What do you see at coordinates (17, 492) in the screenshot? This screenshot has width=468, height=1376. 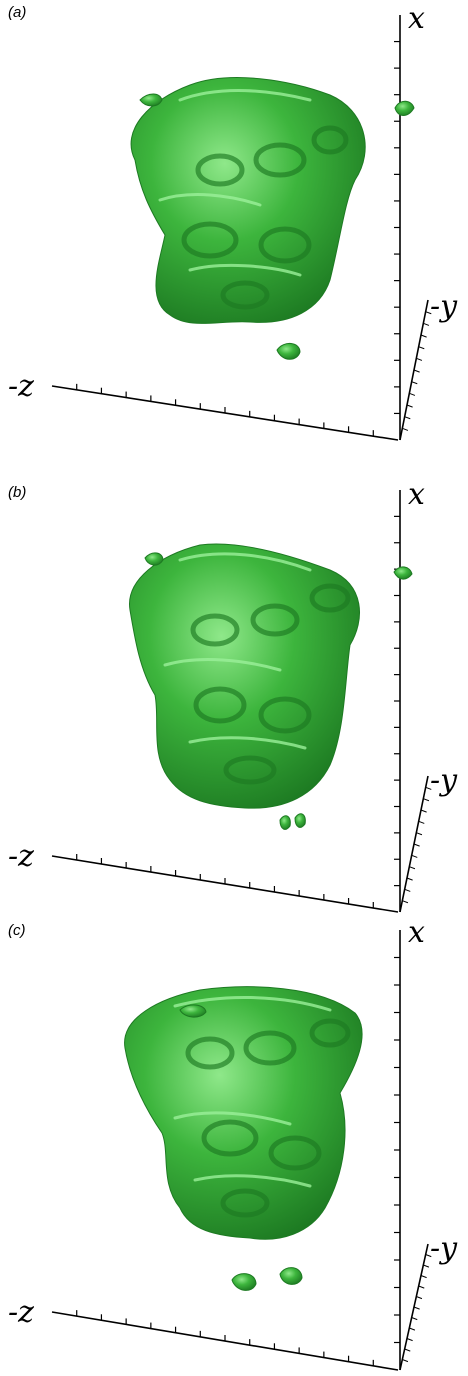 I see `panel-label: (b)` at bounding box center [17, 492].